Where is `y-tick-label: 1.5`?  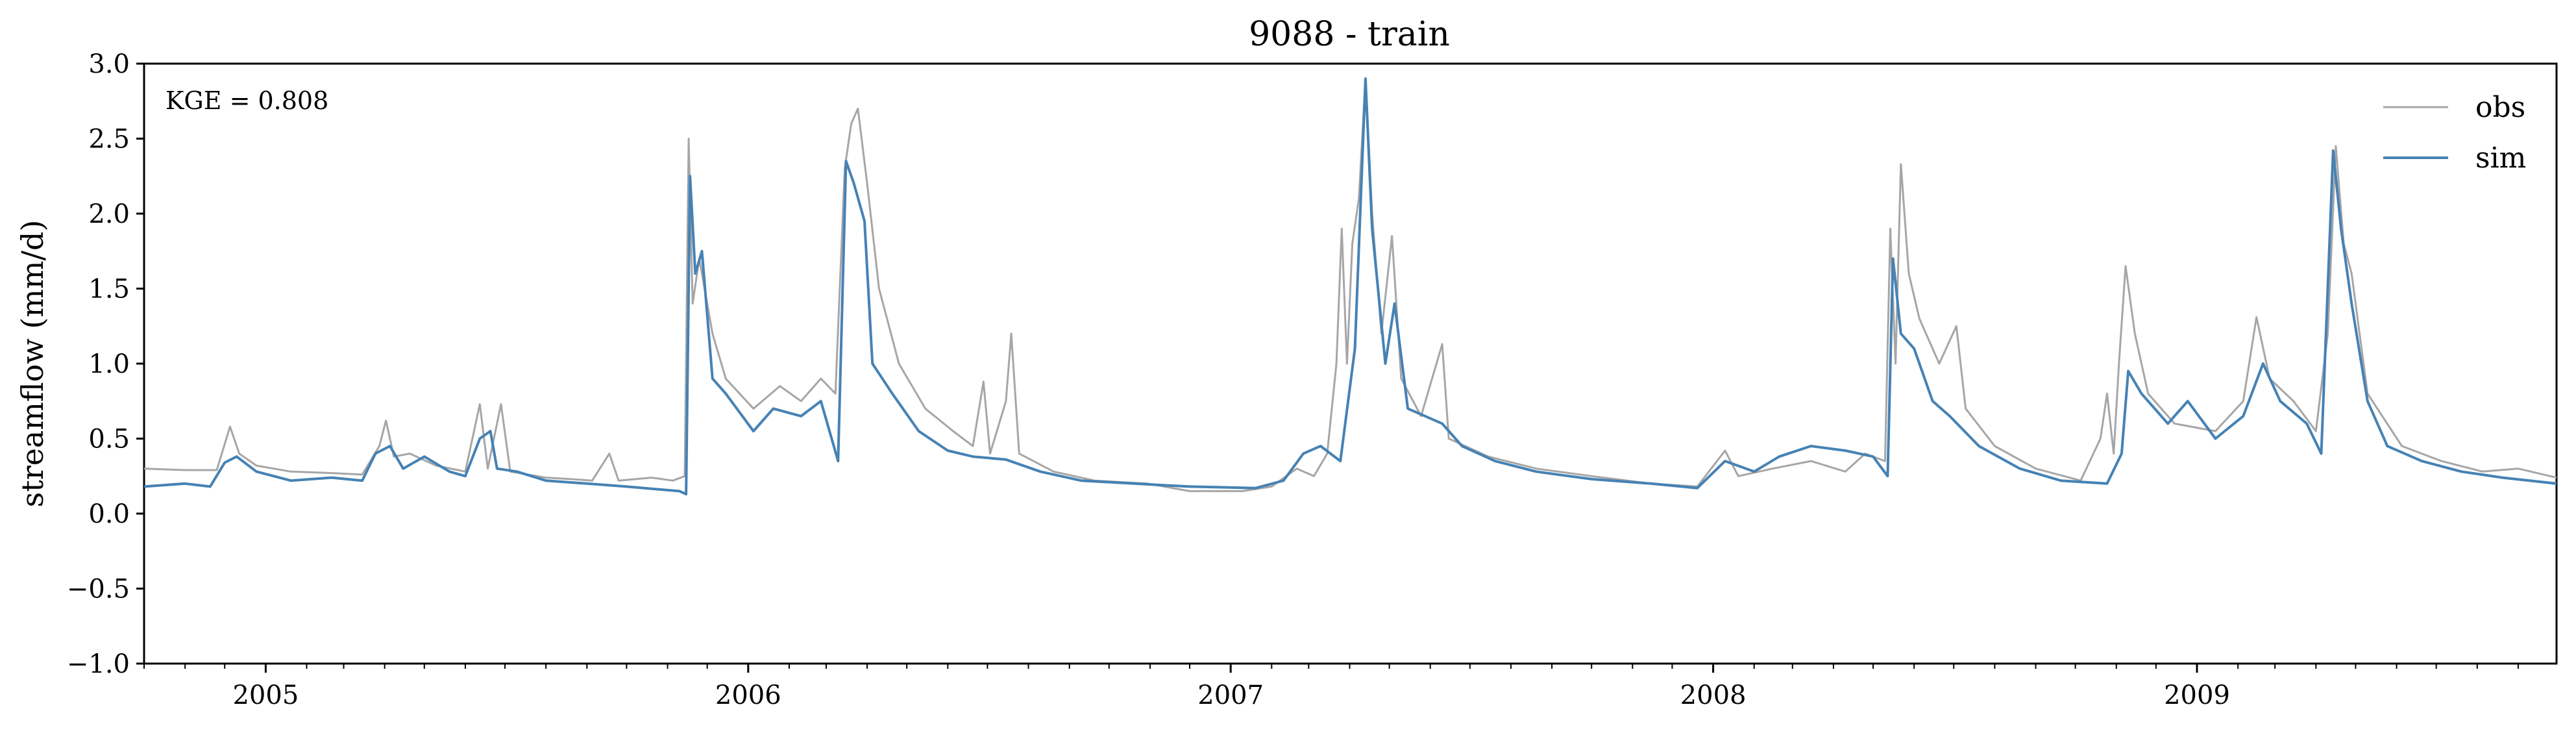 y-tick-label: 1.5 is located at coordinates (109, 290).